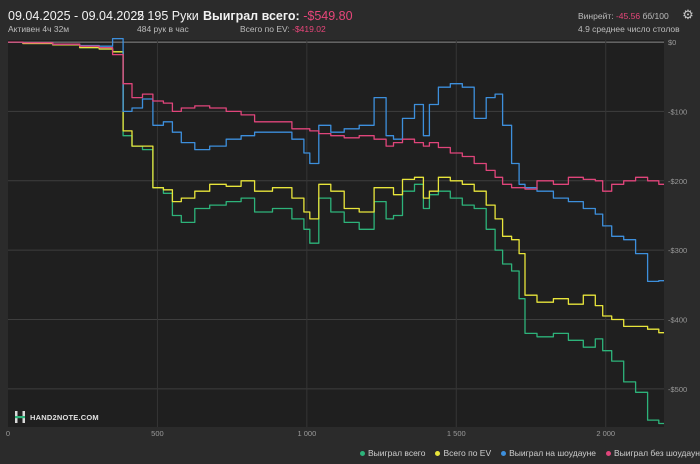 This screenshot has width=700, height=464. What do you see at coordinates (39, 29) in the screenshot?
I see `active-time: Активен 4ч 32м` at bounding box center [39, 29].